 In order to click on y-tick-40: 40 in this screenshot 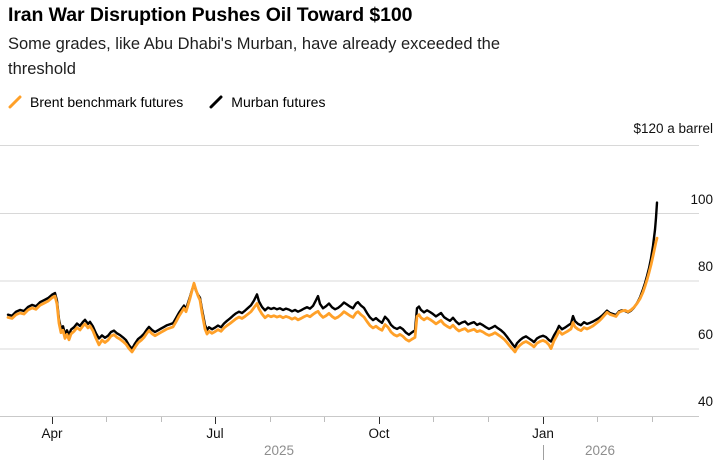, I will do `click(705, 401)`.